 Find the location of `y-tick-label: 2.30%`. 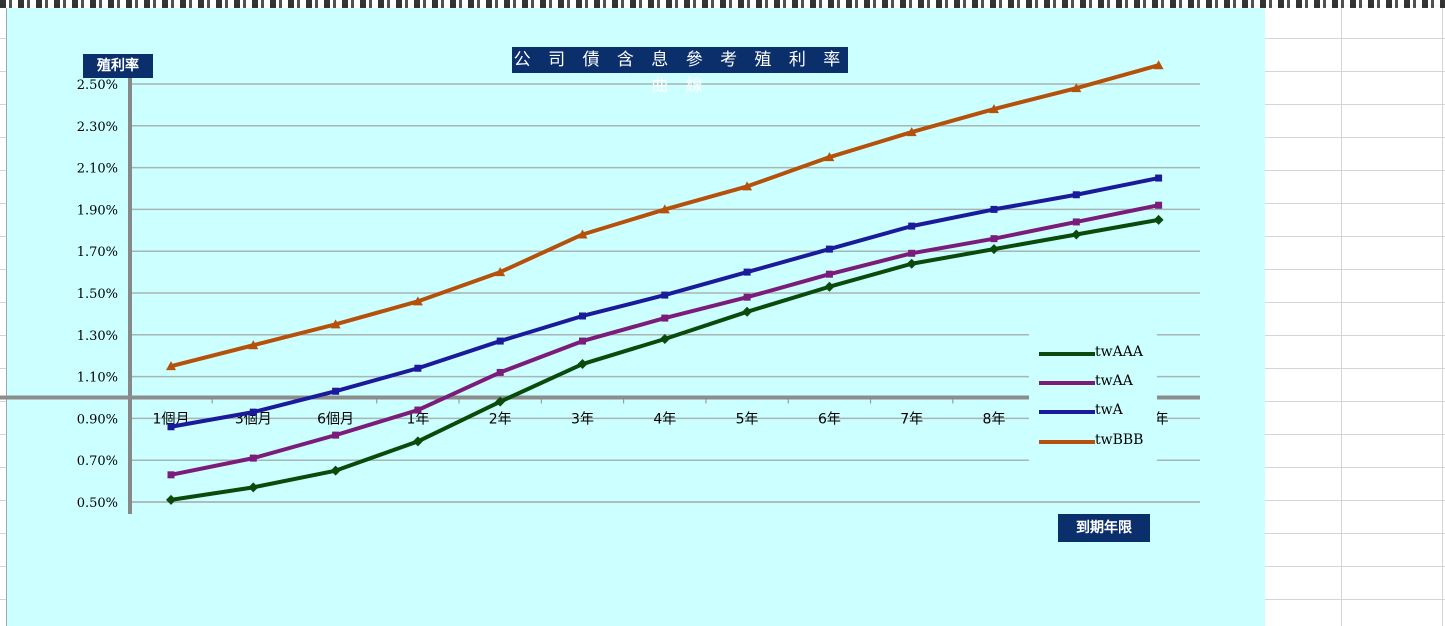

y-tick-label: 2.30% is located at coordinates (97, 127).